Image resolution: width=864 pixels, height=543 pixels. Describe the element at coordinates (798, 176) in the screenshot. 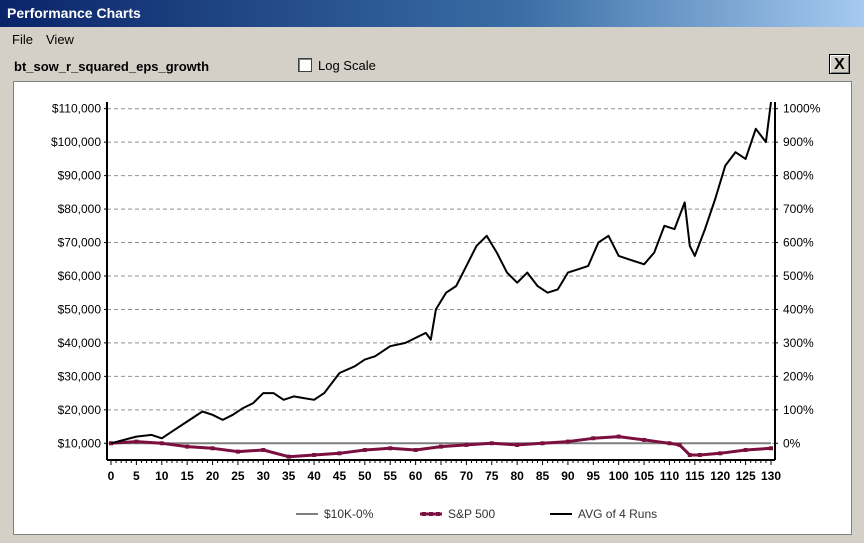

I see `y-right-tick-label: 800%` at that location.